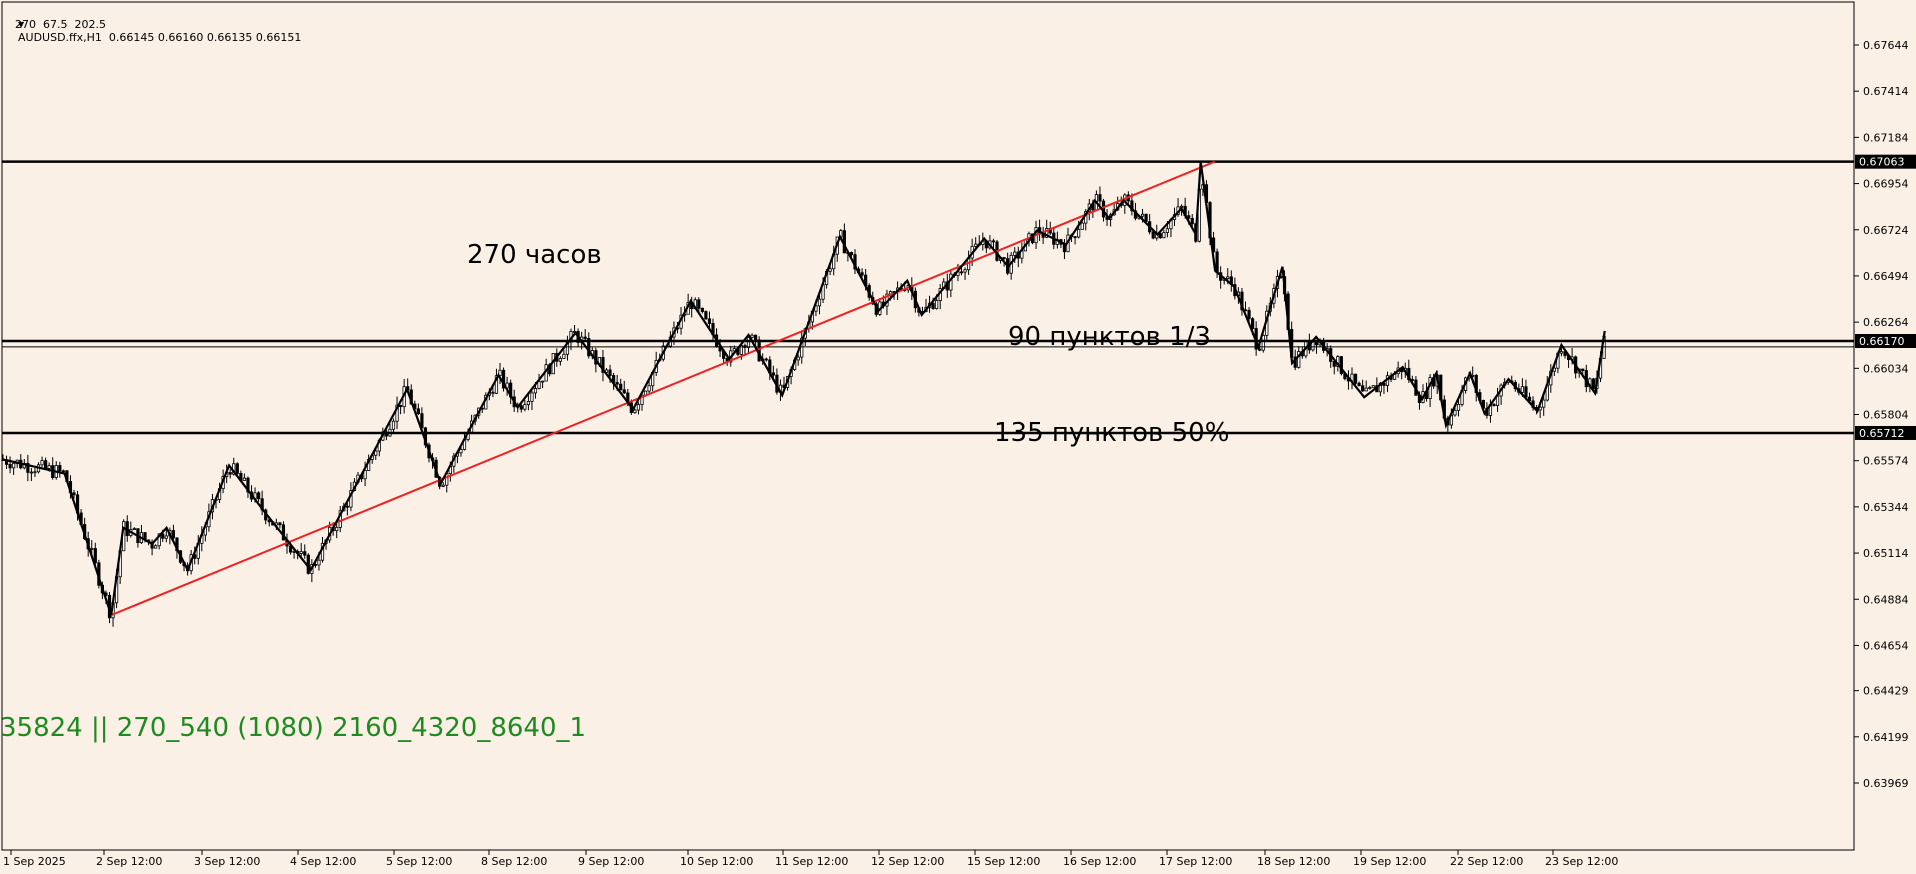 Image resolution: width=1916 pixels, height=874 pixels. Describe the element at coordinates (1886, 645) in the screenshot. I see `y-tick-label: 0.64654` at that location.